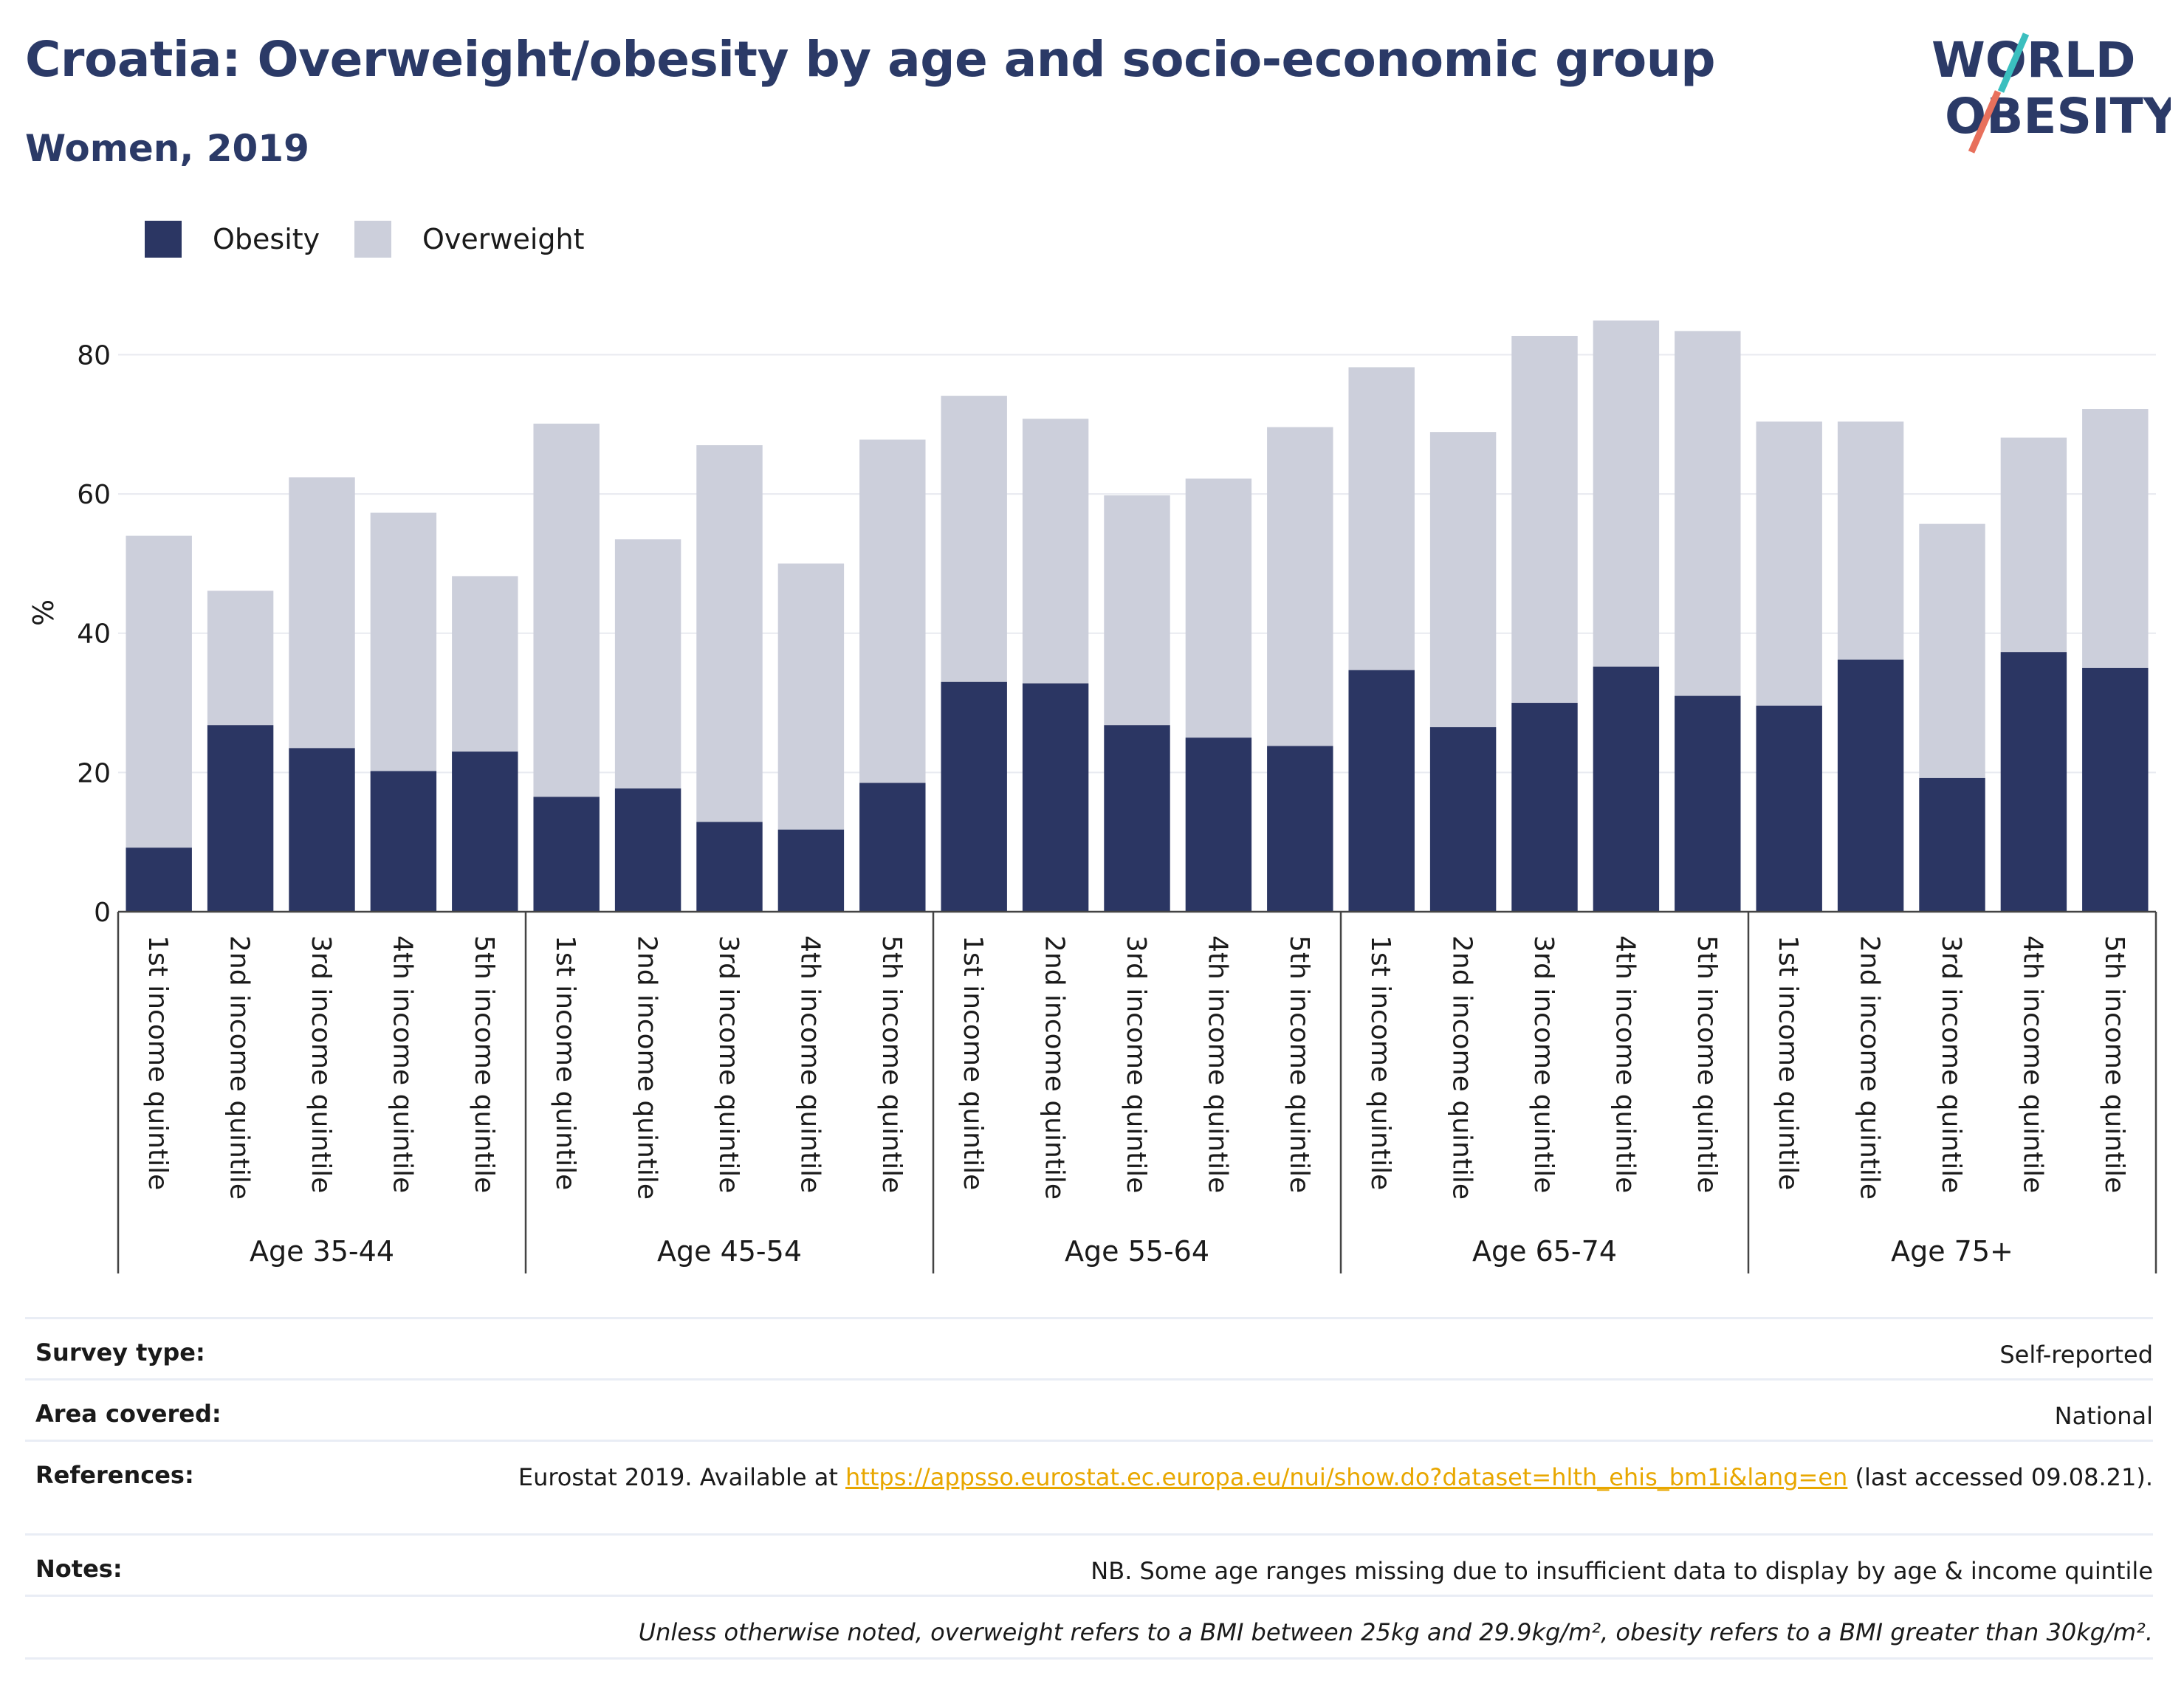  Describe the element at coordinates (1871, 541) in the screenshot. I see `bar-overweight-g5-q2` at that location.